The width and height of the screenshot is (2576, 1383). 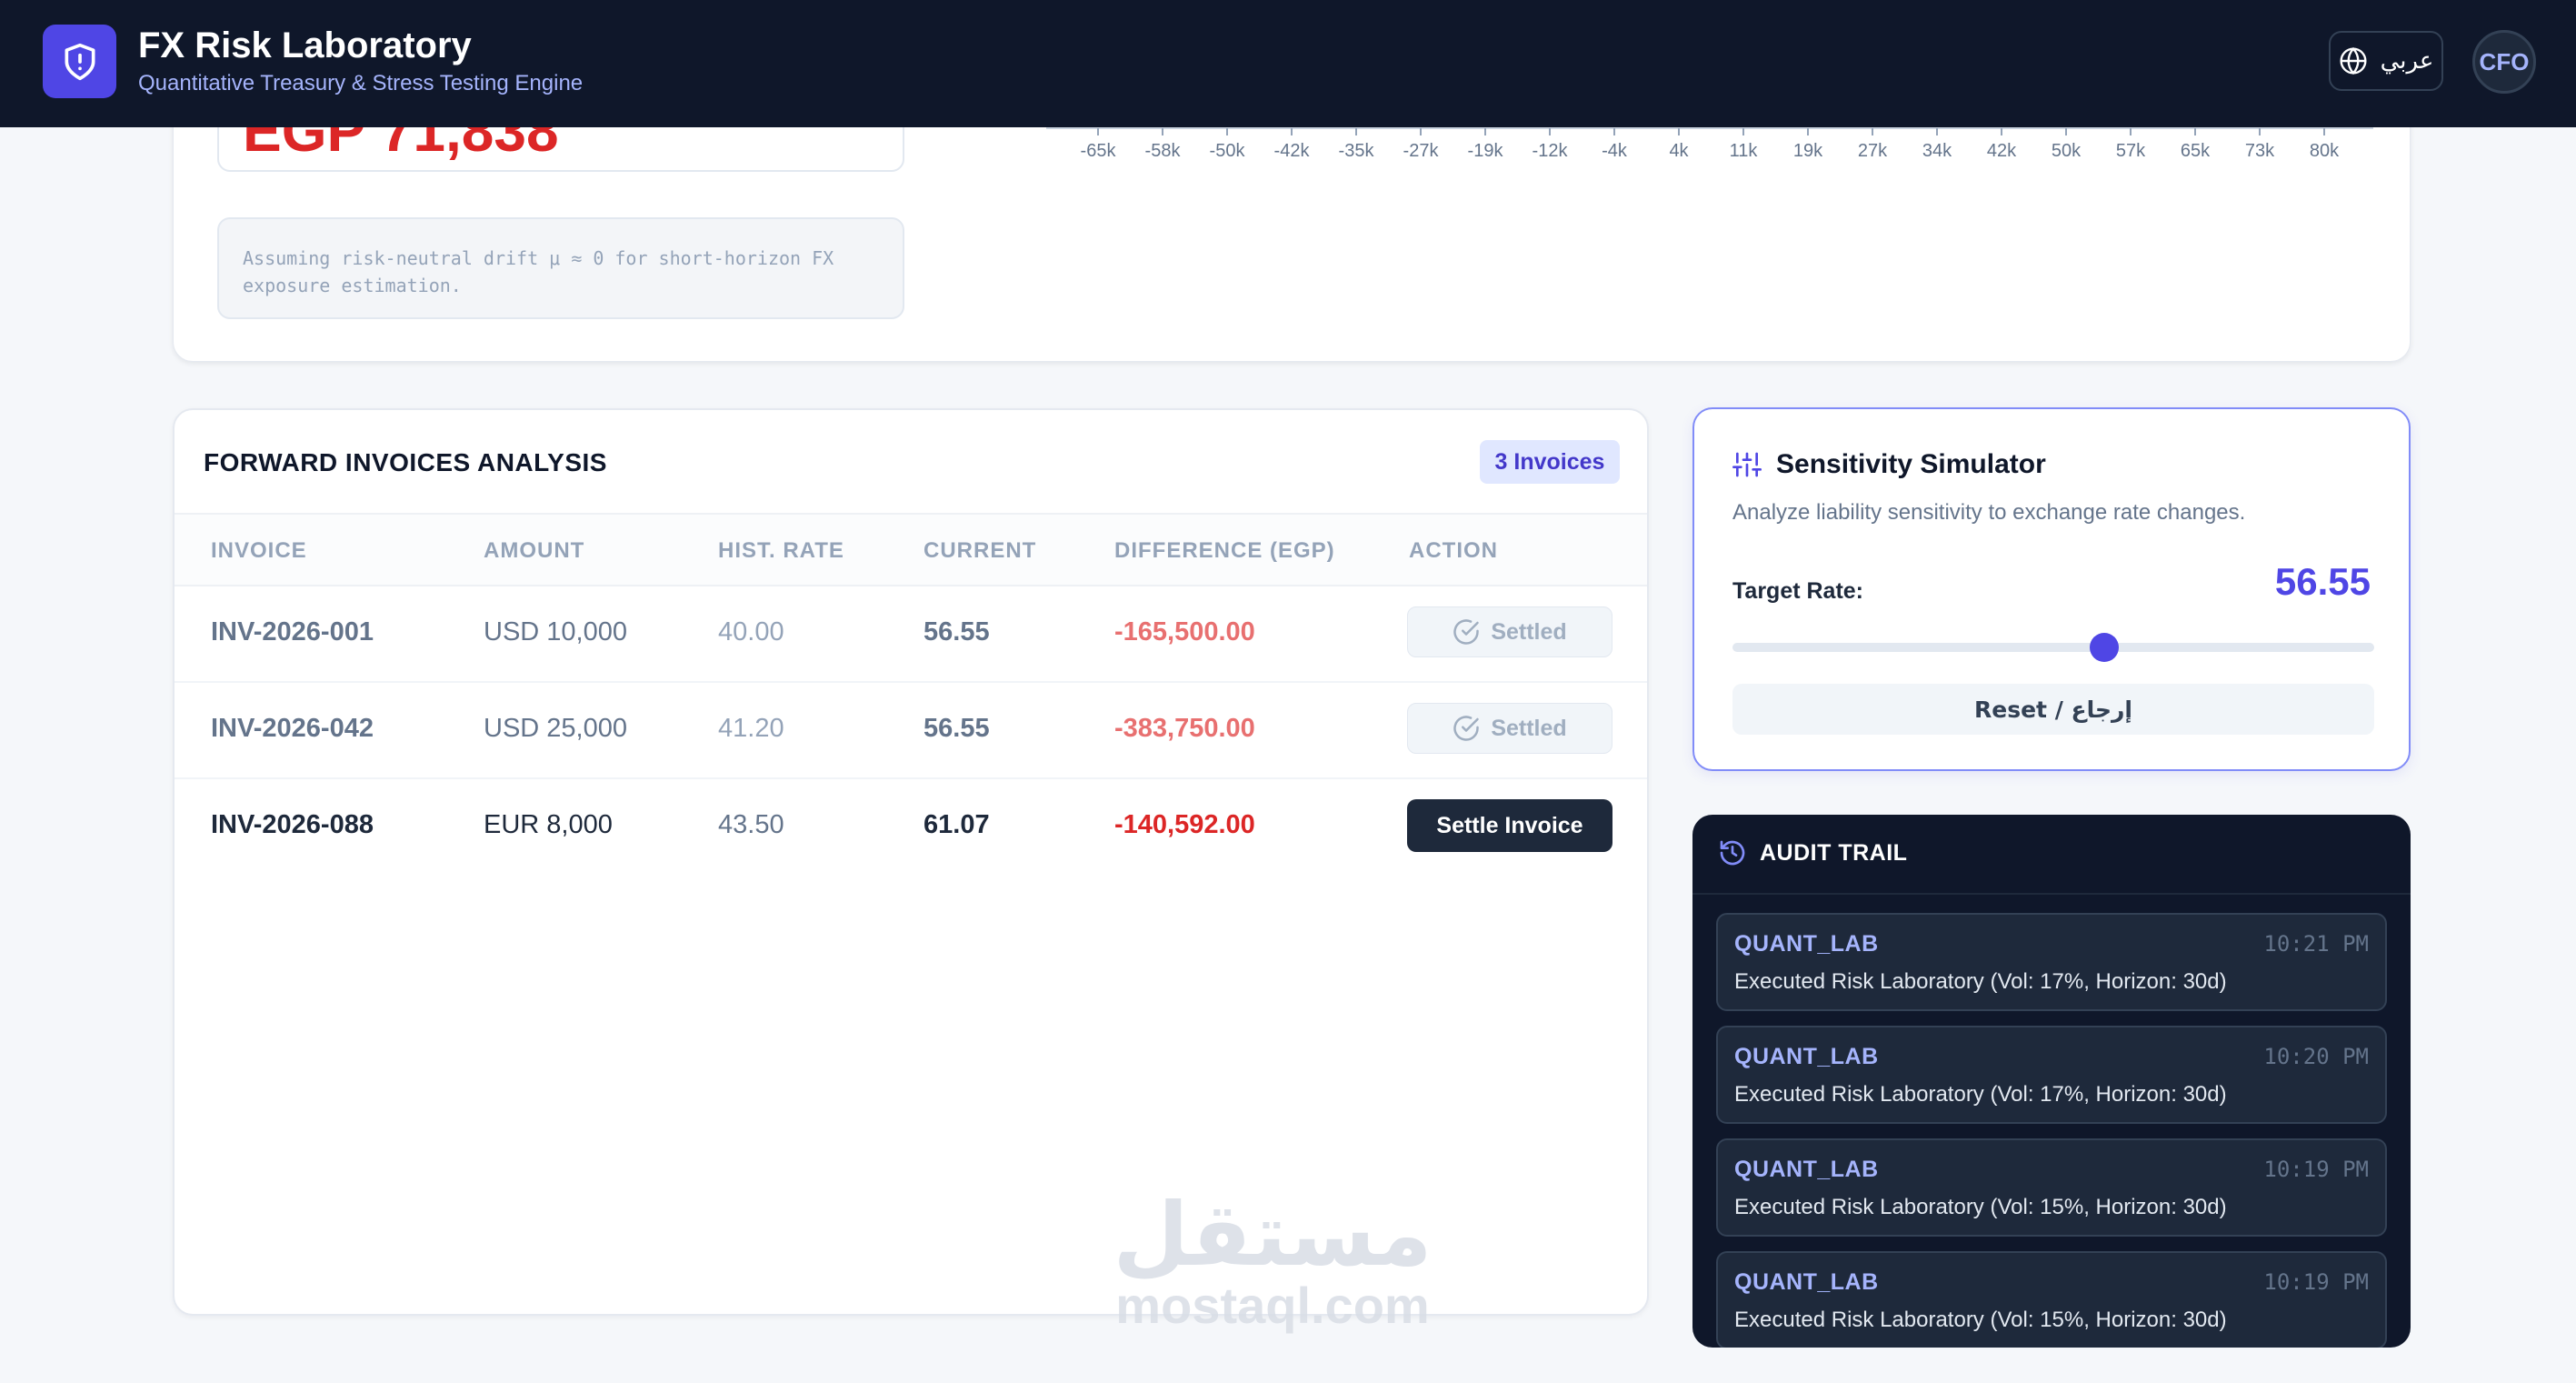 What do you see at coordinates (1273, 1235) in the screenshot?
I see `watermark-arabic: مستقل` at bounding box center [1273, 1235].